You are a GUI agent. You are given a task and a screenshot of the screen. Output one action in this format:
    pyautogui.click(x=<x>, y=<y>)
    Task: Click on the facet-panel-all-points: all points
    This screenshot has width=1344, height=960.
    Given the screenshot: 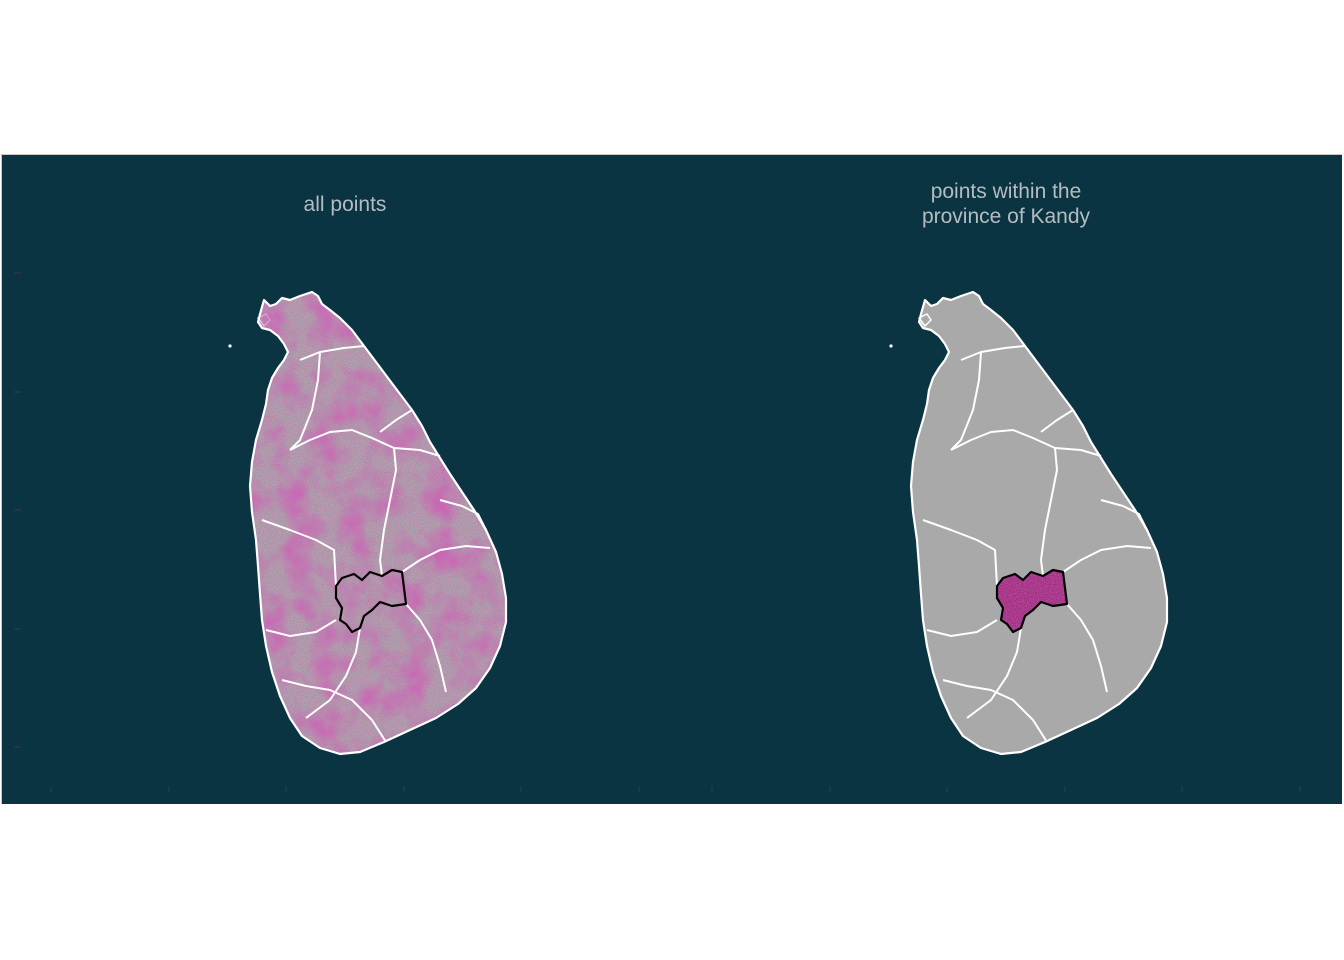 What is the action you would take?
    pyautogui.click(x=368, y=474)
    